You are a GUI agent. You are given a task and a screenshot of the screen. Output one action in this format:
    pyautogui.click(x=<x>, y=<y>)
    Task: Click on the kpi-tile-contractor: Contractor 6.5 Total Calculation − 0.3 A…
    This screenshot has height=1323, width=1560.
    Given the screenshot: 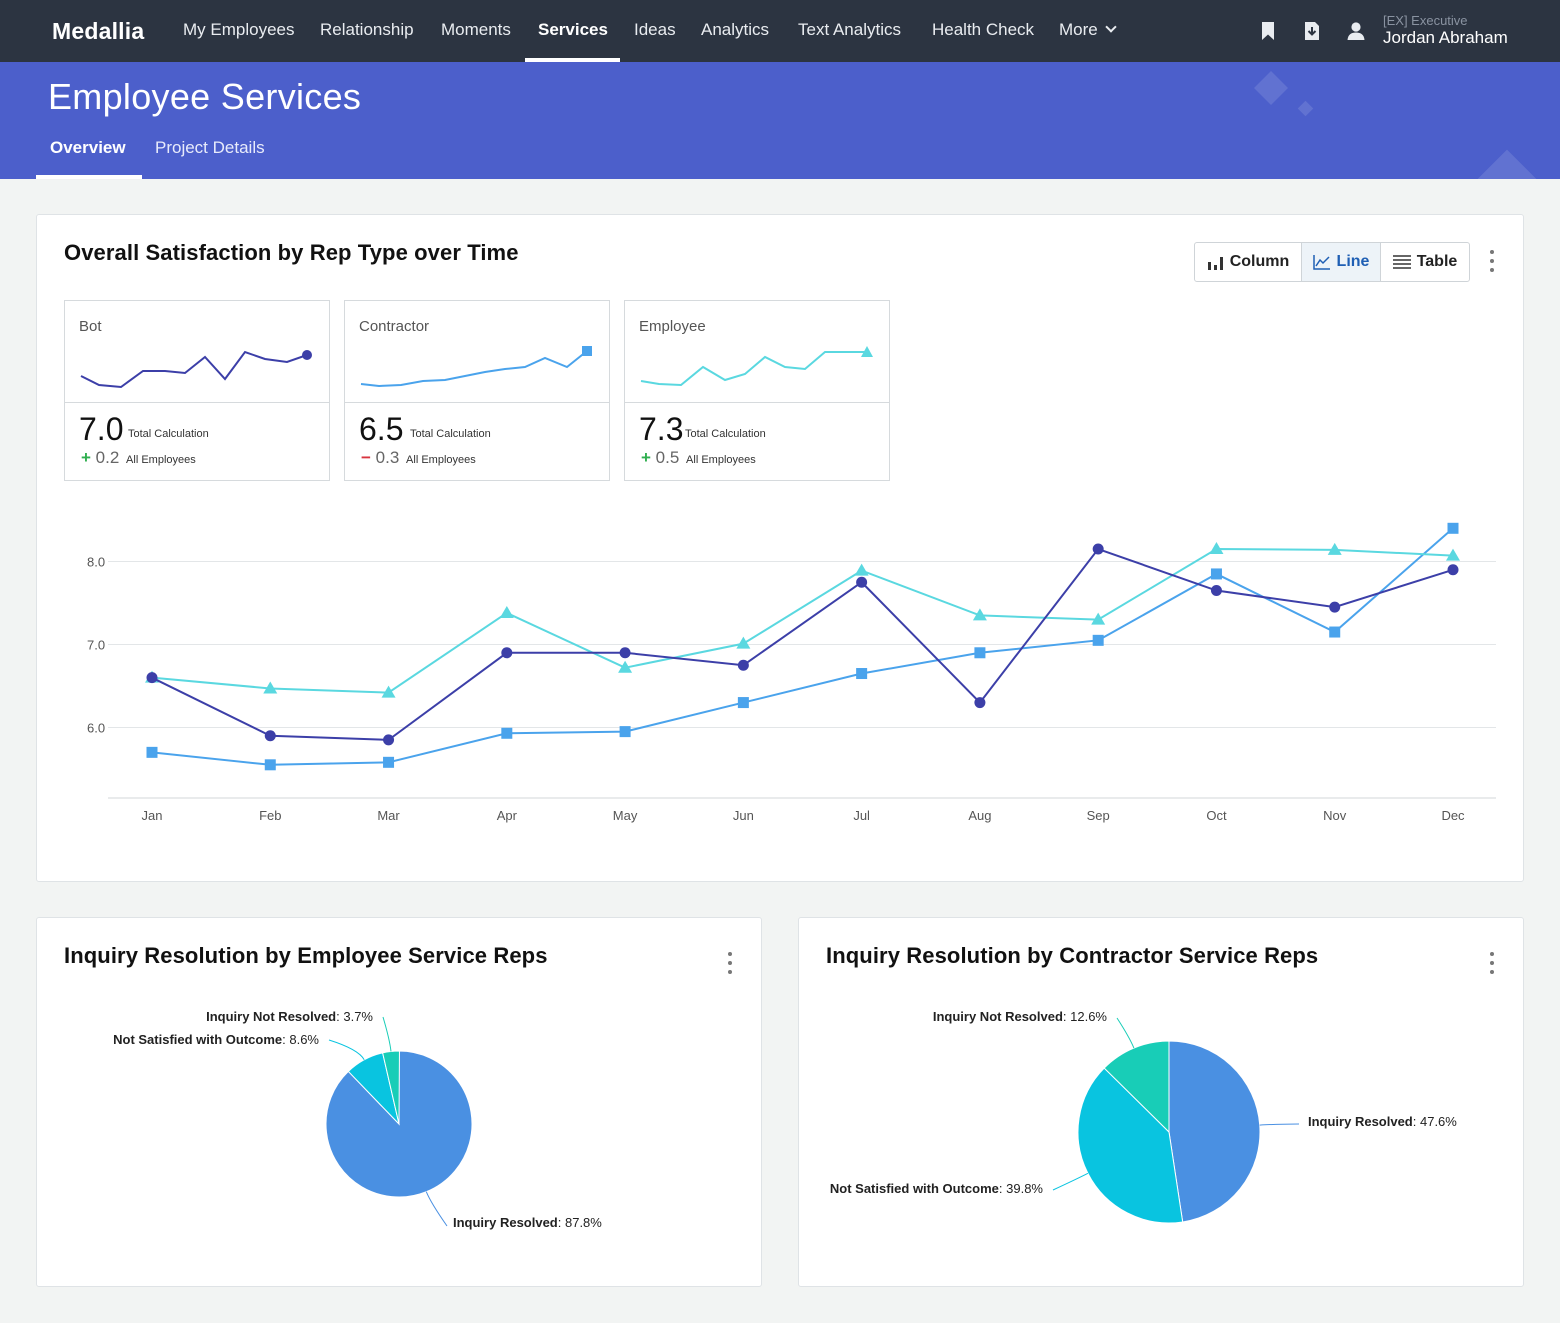 What is the action you would take?
    pyautogui.click(x=477, y=390)
    